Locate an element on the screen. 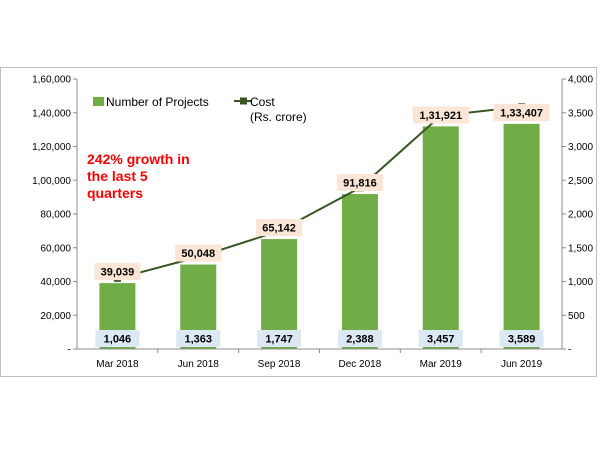  projects-data-label: 1,33,407 is located at coordinates (521, 113).